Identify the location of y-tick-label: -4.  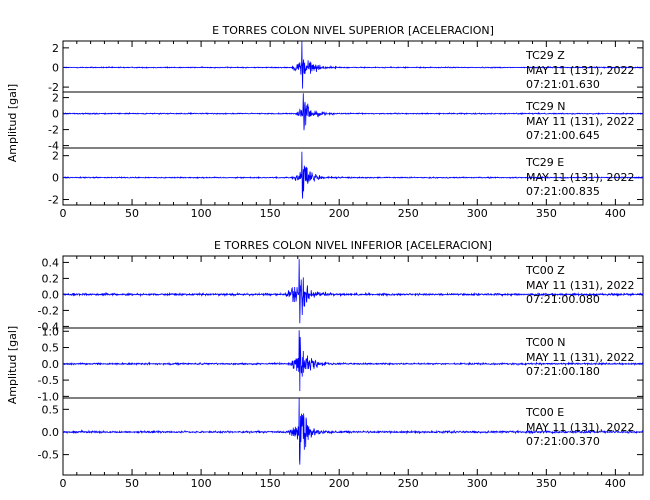
(53, 146).